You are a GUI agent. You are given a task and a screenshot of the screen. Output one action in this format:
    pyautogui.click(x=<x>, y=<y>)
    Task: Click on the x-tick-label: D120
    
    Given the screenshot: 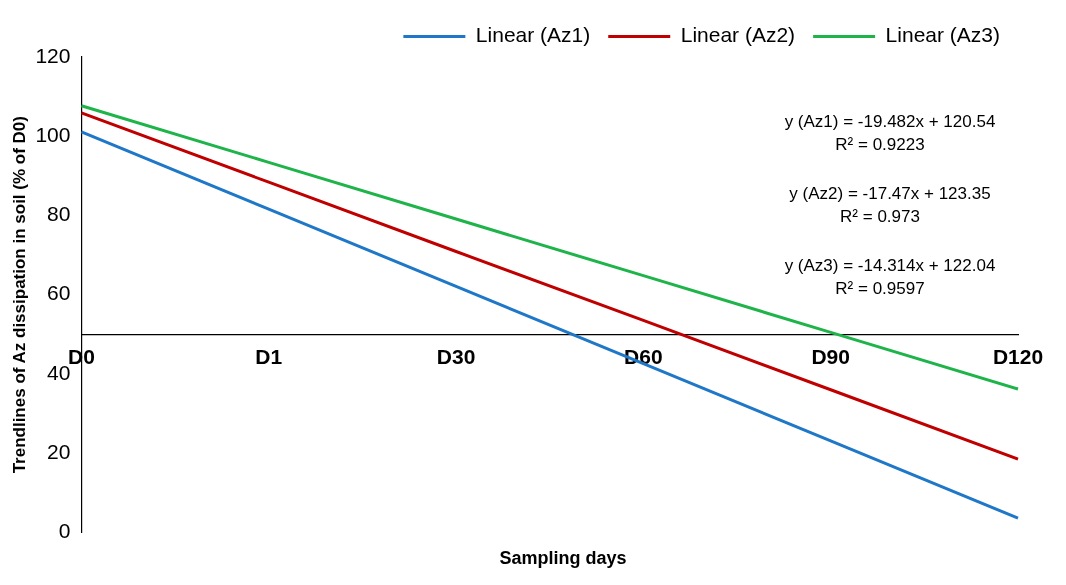 What is the action you would take?
    pyautogui.click(x=1018, y=356)
    